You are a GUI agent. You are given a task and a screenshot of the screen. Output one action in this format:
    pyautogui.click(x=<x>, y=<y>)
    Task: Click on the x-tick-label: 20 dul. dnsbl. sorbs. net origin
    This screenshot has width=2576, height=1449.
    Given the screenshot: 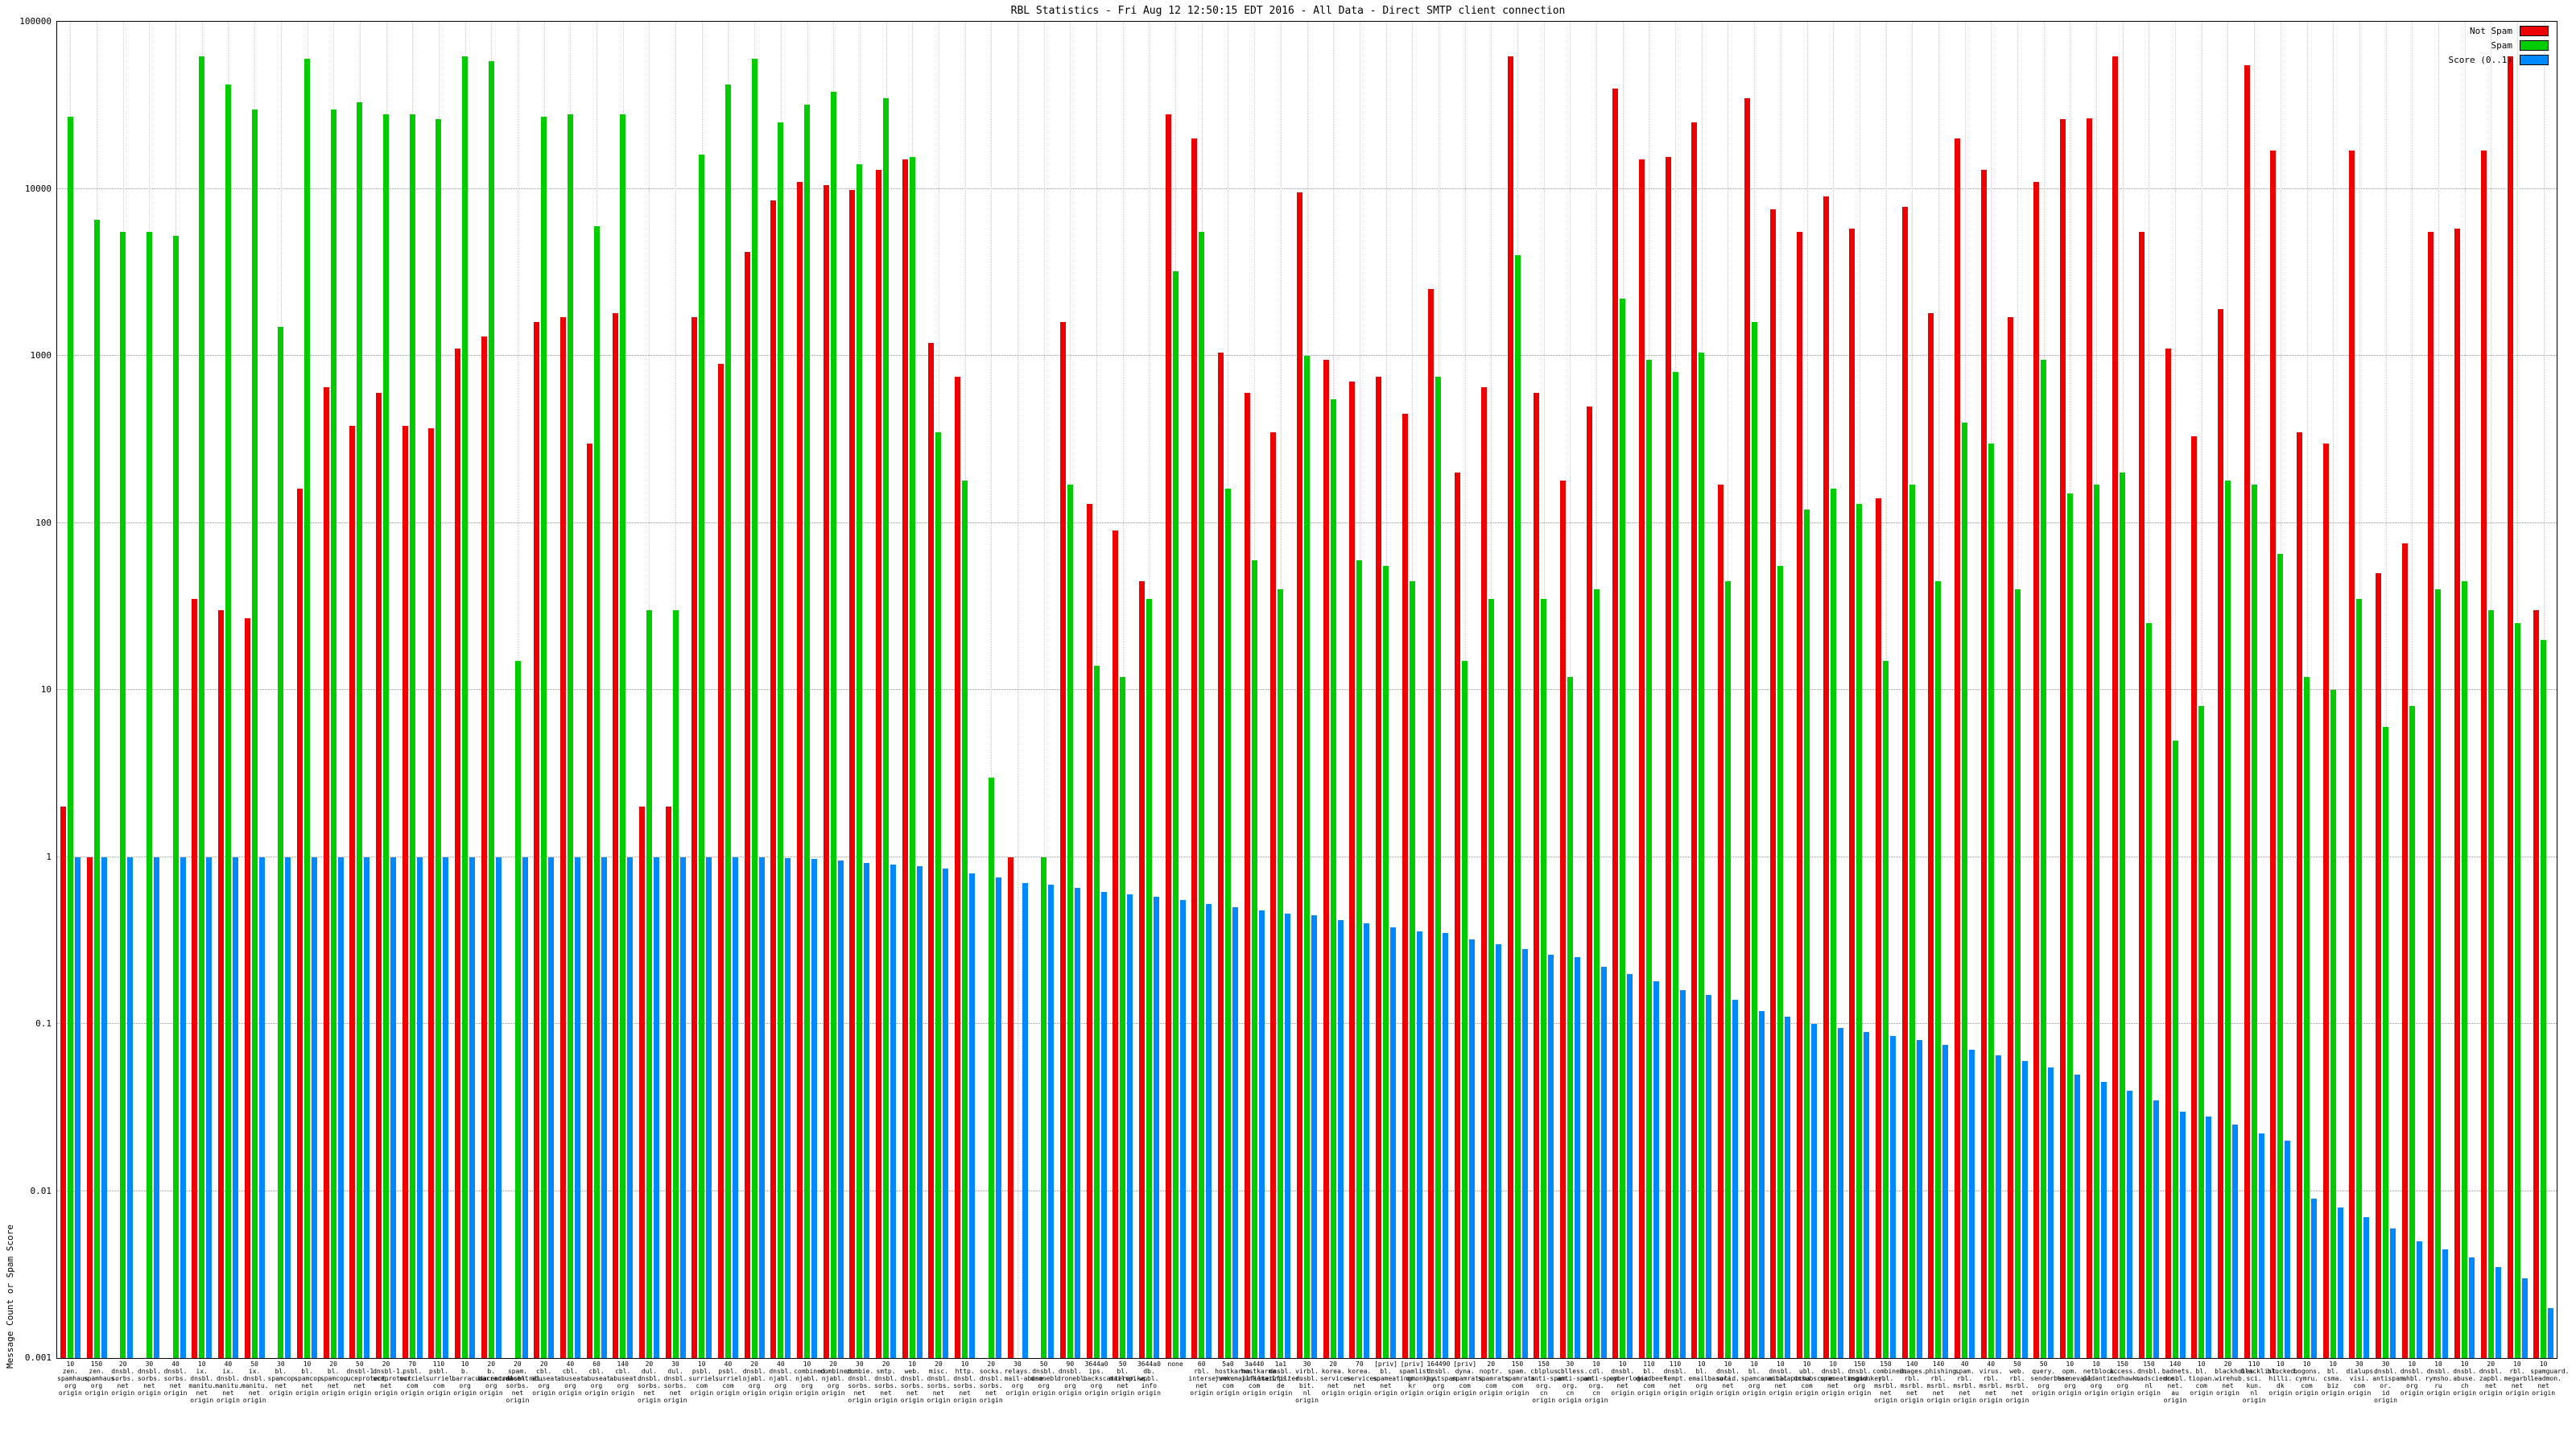 What is the action you would take?
    pyautogui.click(x=649, y=1382)
    